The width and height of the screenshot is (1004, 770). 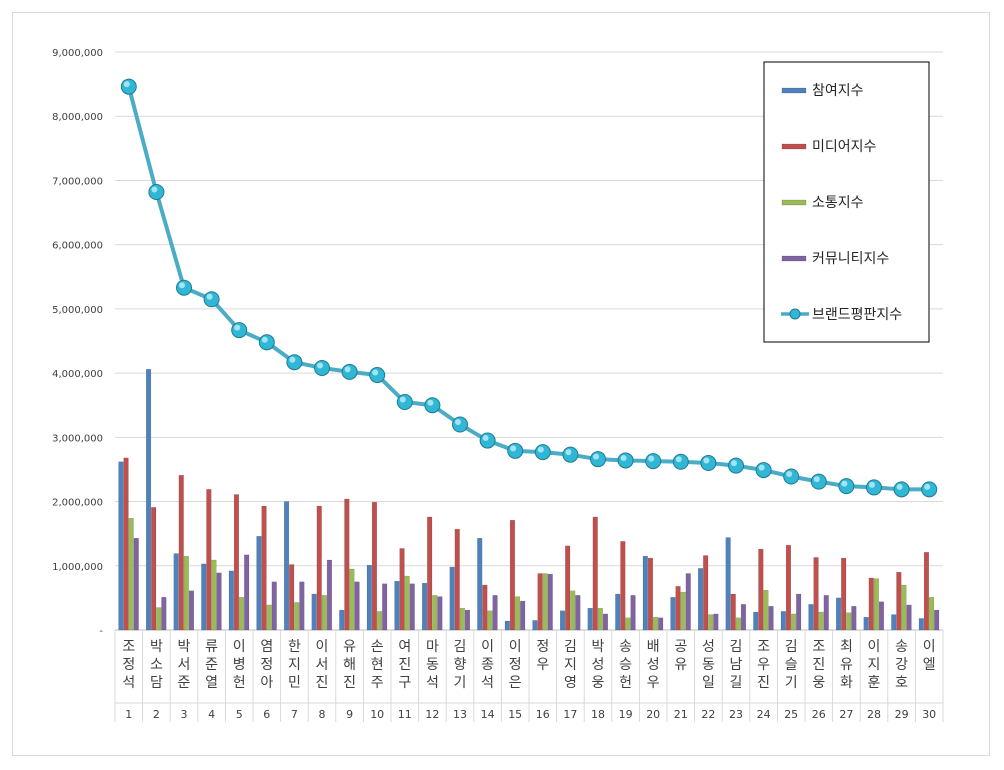 I want to click on rank-label: 12, so click(x=432, y=714).